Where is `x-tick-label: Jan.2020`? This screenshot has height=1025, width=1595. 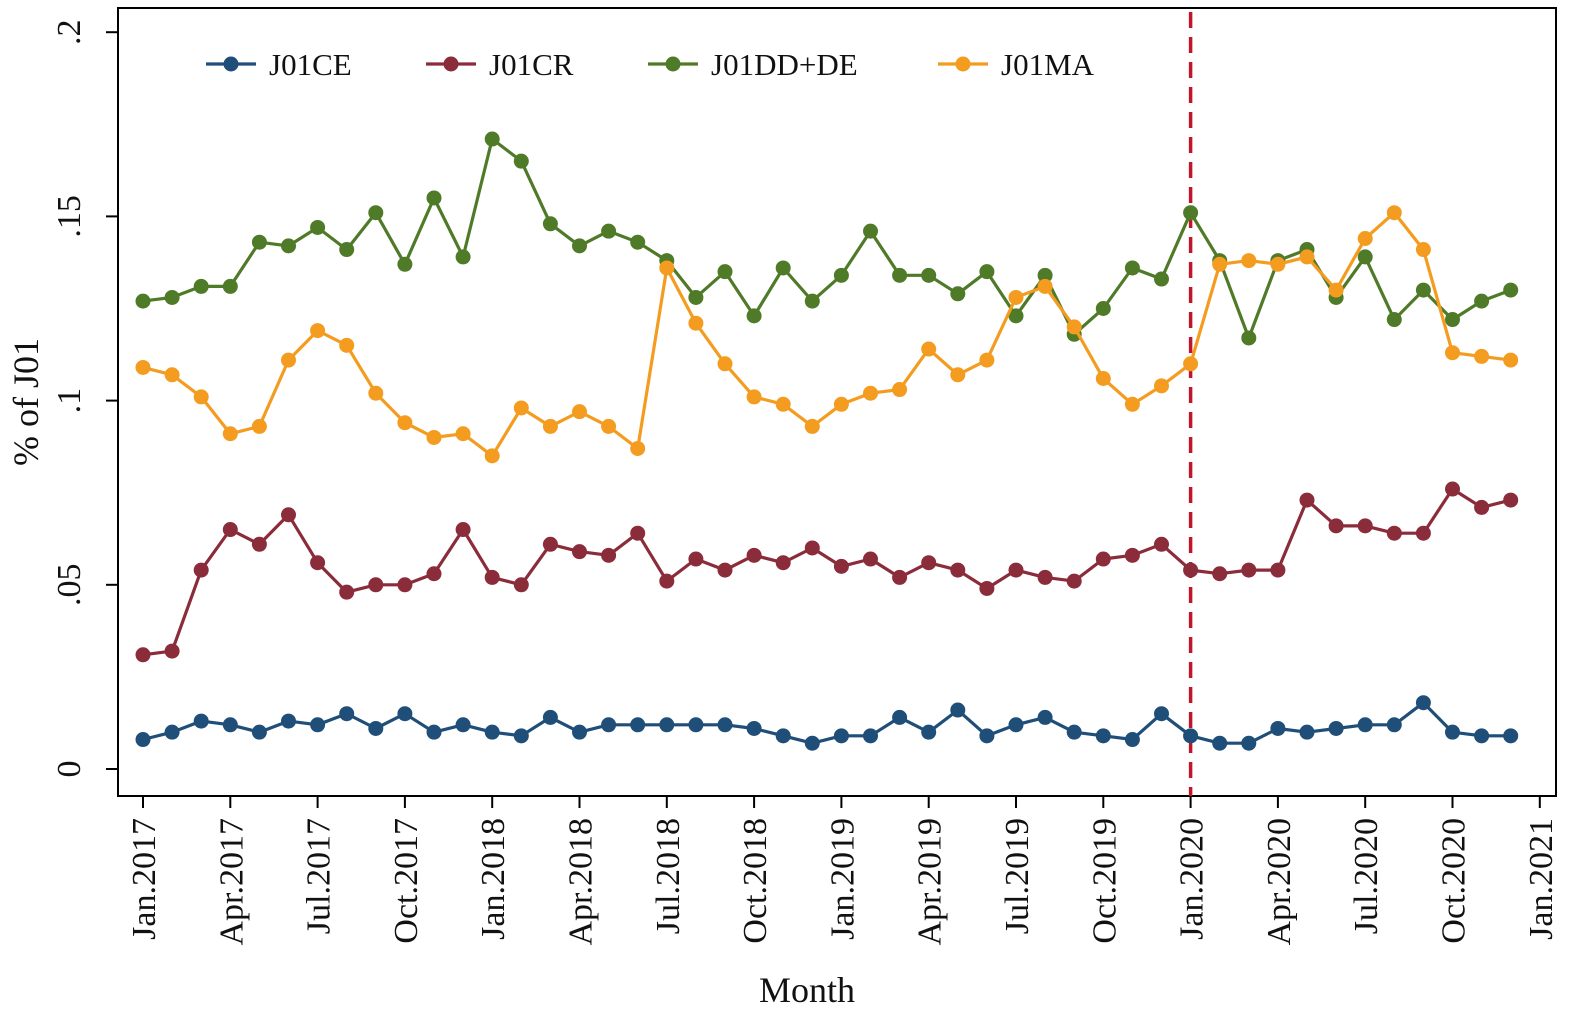 x-tick-label: Jan.2020 is located at coordinates (1192, 879).